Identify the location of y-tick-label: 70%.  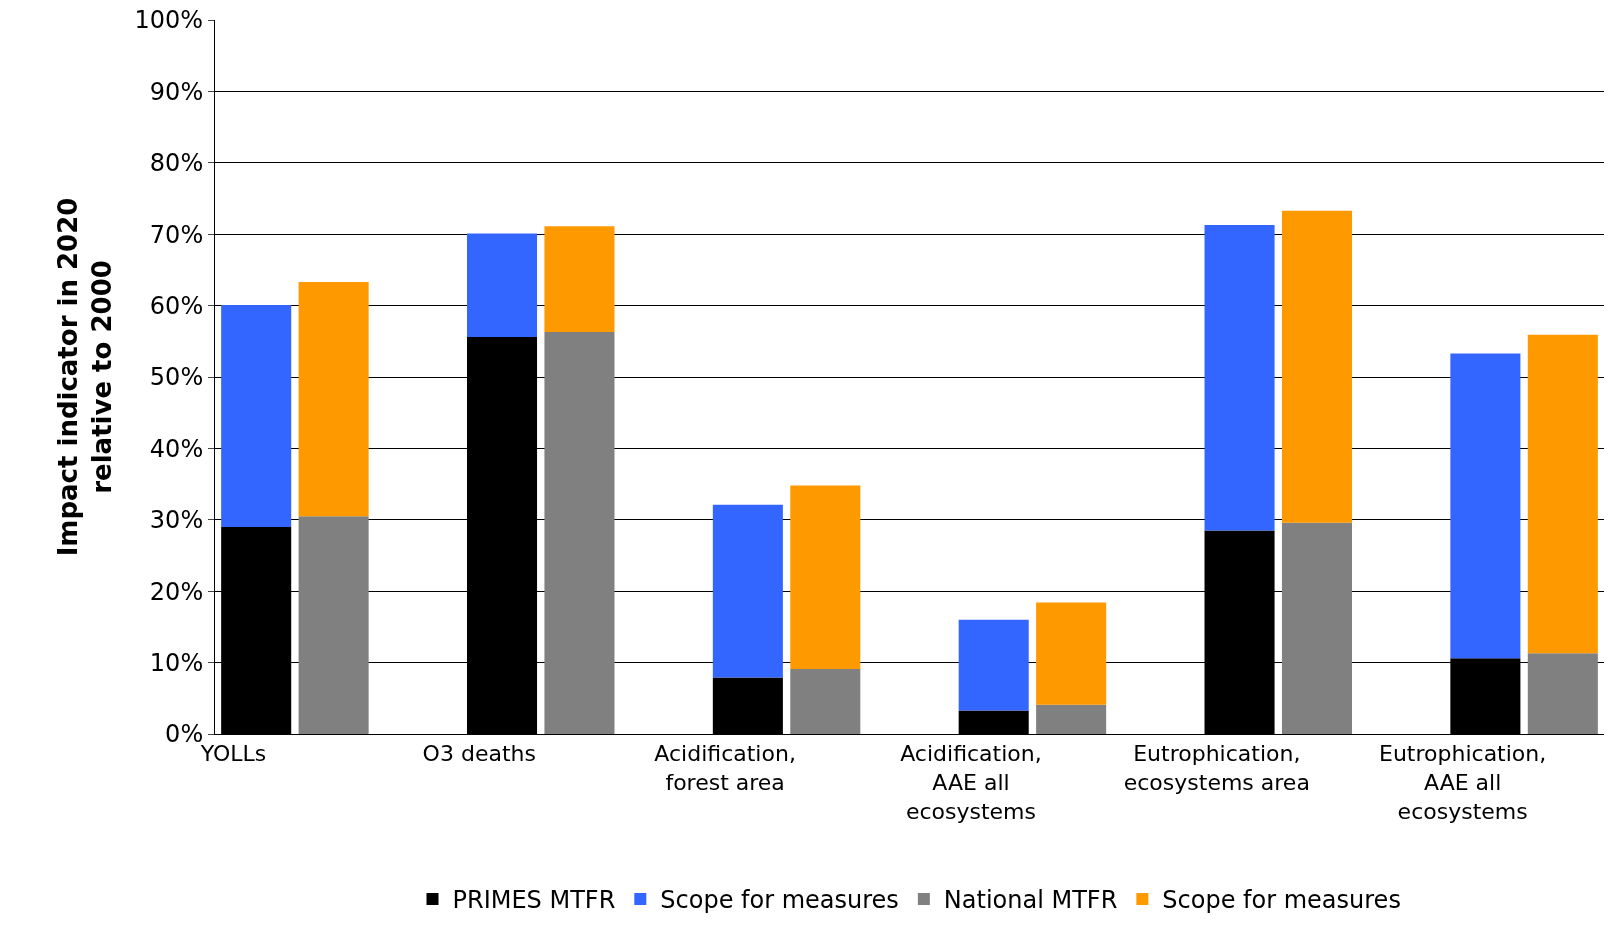
(176, 234).